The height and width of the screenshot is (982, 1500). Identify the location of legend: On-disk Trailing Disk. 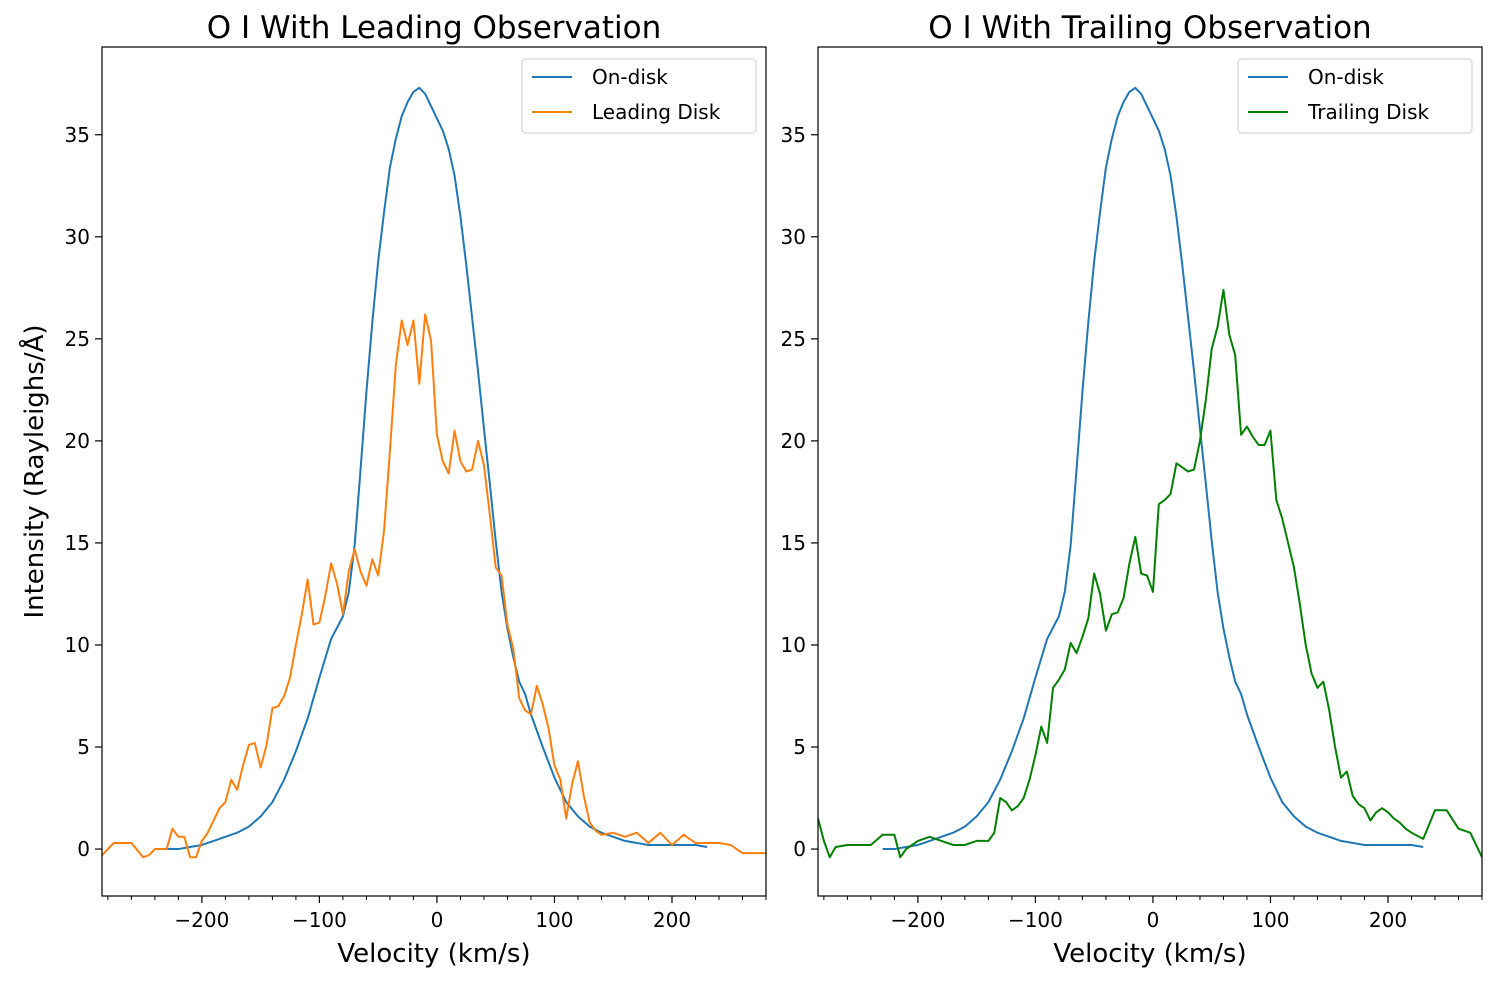
(1355, 96).